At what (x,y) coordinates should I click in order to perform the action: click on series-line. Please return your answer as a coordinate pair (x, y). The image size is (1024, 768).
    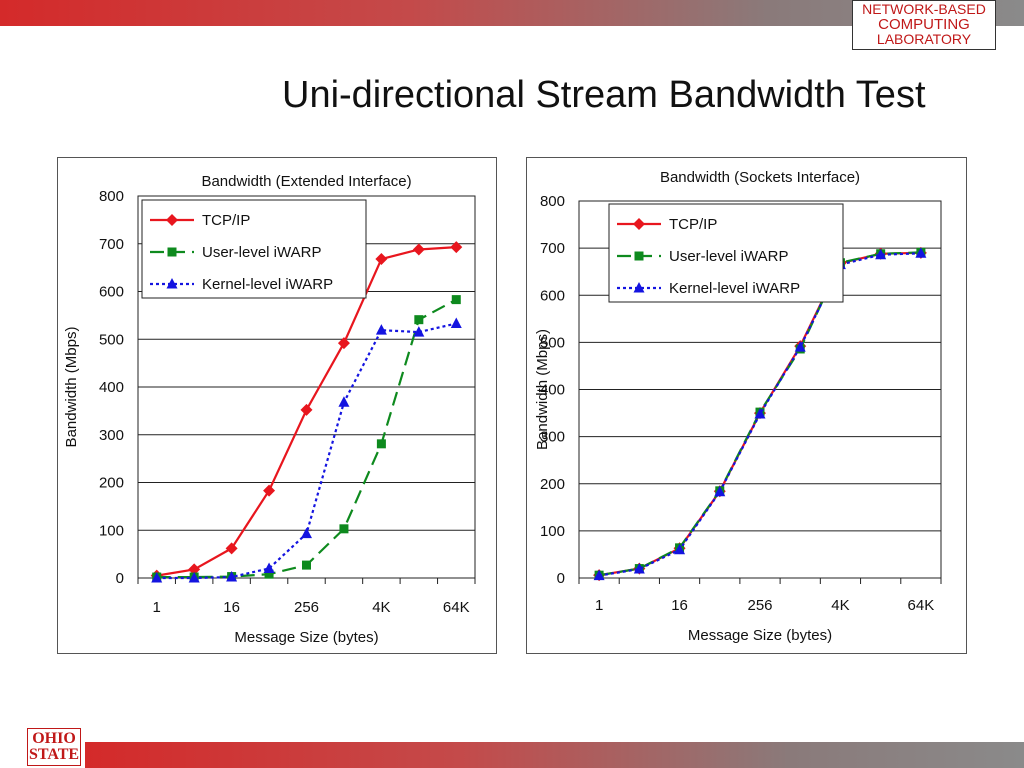
    Looking at the image, I should click on (759, 414).